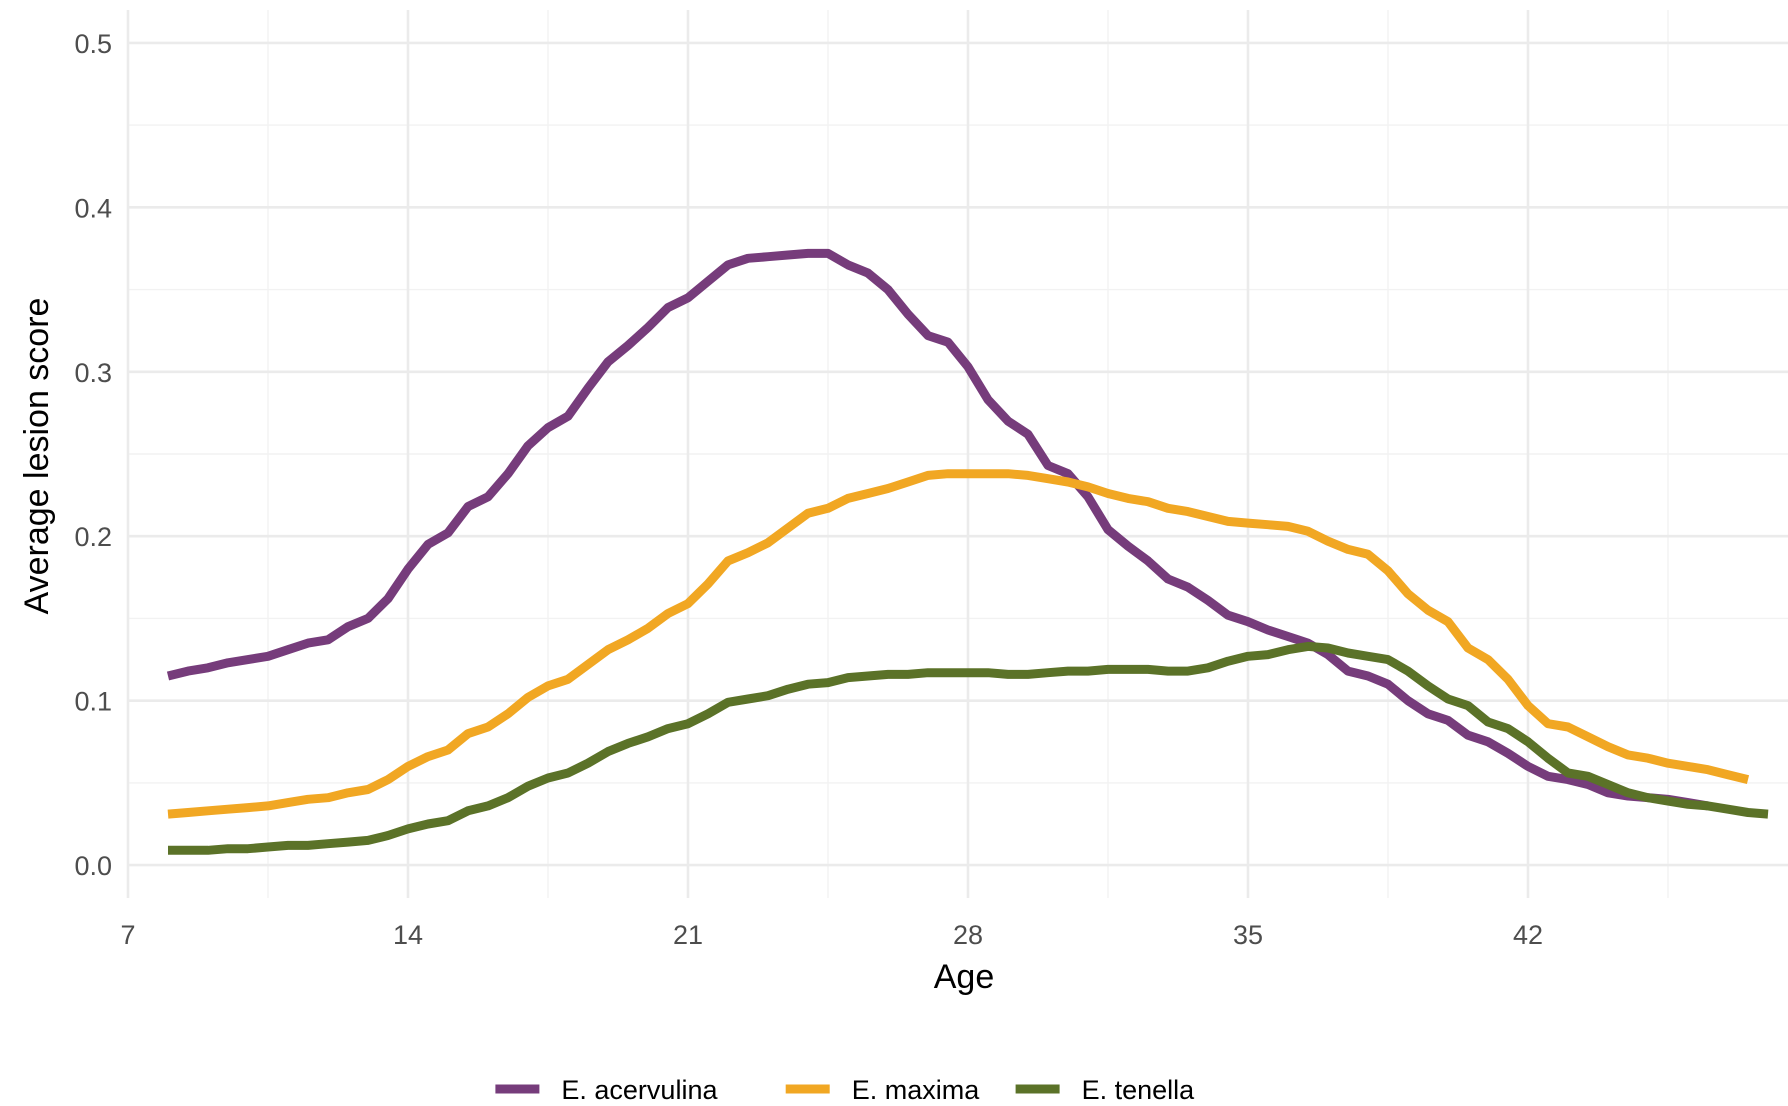 This screenshot has height=1106, width=1788. What do you see at coordinates (93, 373) in the screenshot?
I see `y-tick-label-3: 0.3` at bounding box center [93, 373].